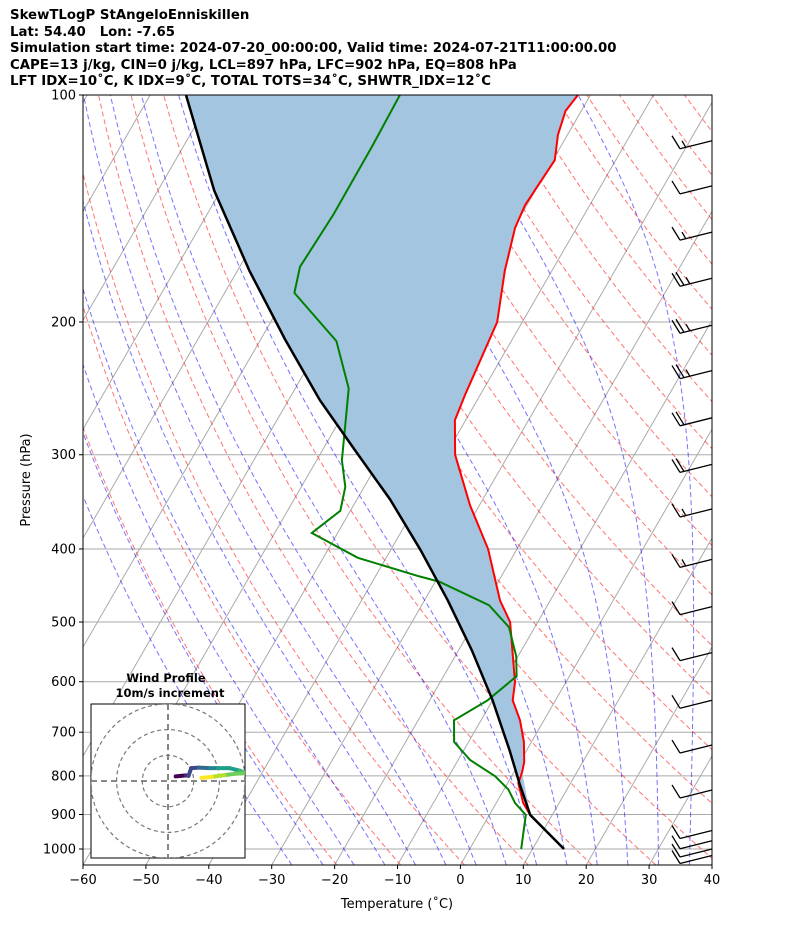 The height and width of the screenshot is (937, 794). What do you see at coordinates (63, 549) in the screenshot?
I see `y-tick-label: 400` at bounding box center [63, 549].